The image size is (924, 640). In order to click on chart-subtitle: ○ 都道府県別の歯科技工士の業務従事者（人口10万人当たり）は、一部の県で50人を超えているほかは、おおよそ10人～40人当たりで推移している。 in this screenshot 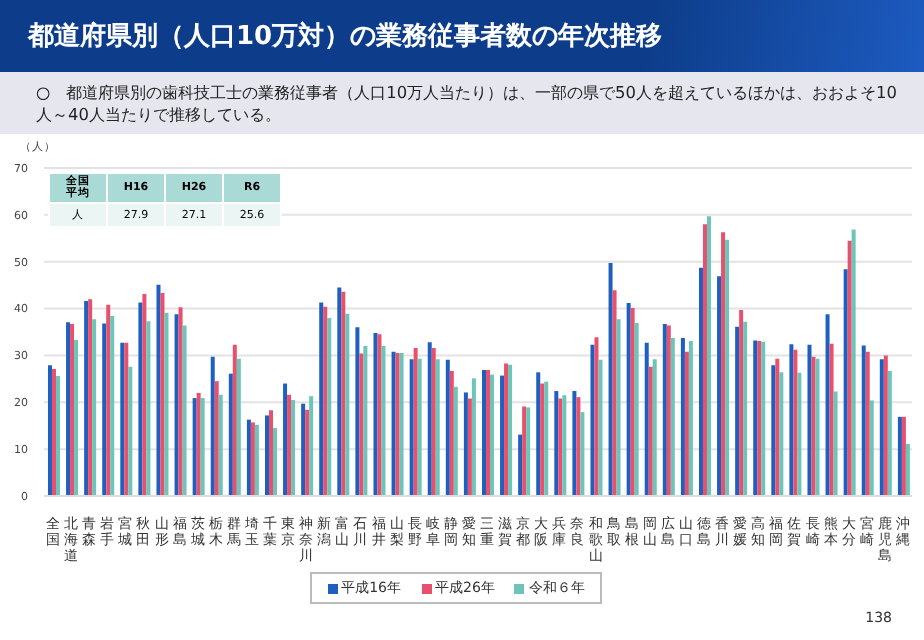, I will do `click(462, 103)`.